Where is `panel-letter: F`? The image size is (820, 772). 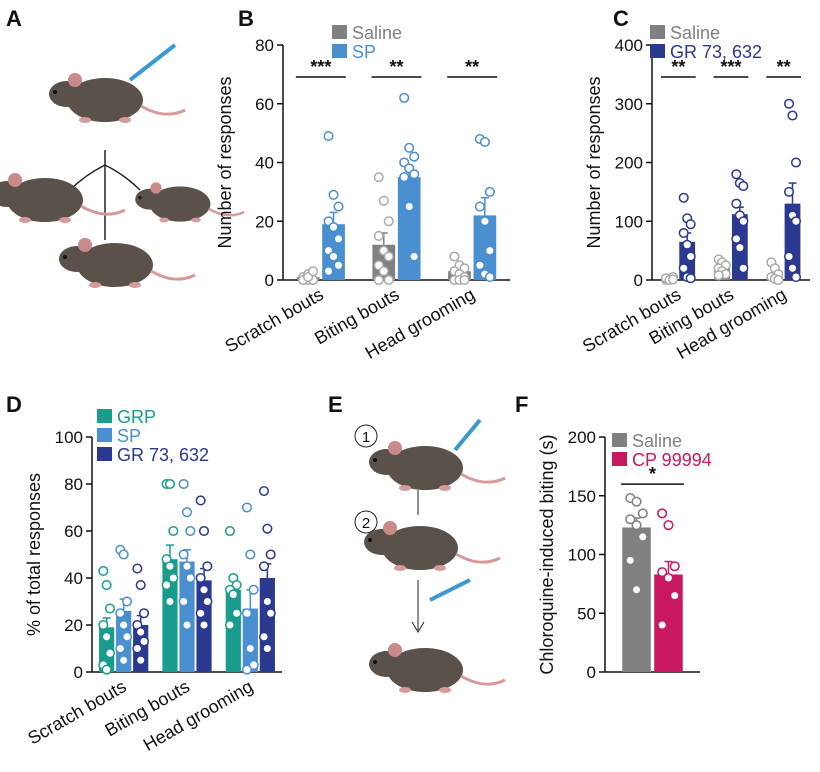
panel-letter: F is located at coordinates (521, 404).